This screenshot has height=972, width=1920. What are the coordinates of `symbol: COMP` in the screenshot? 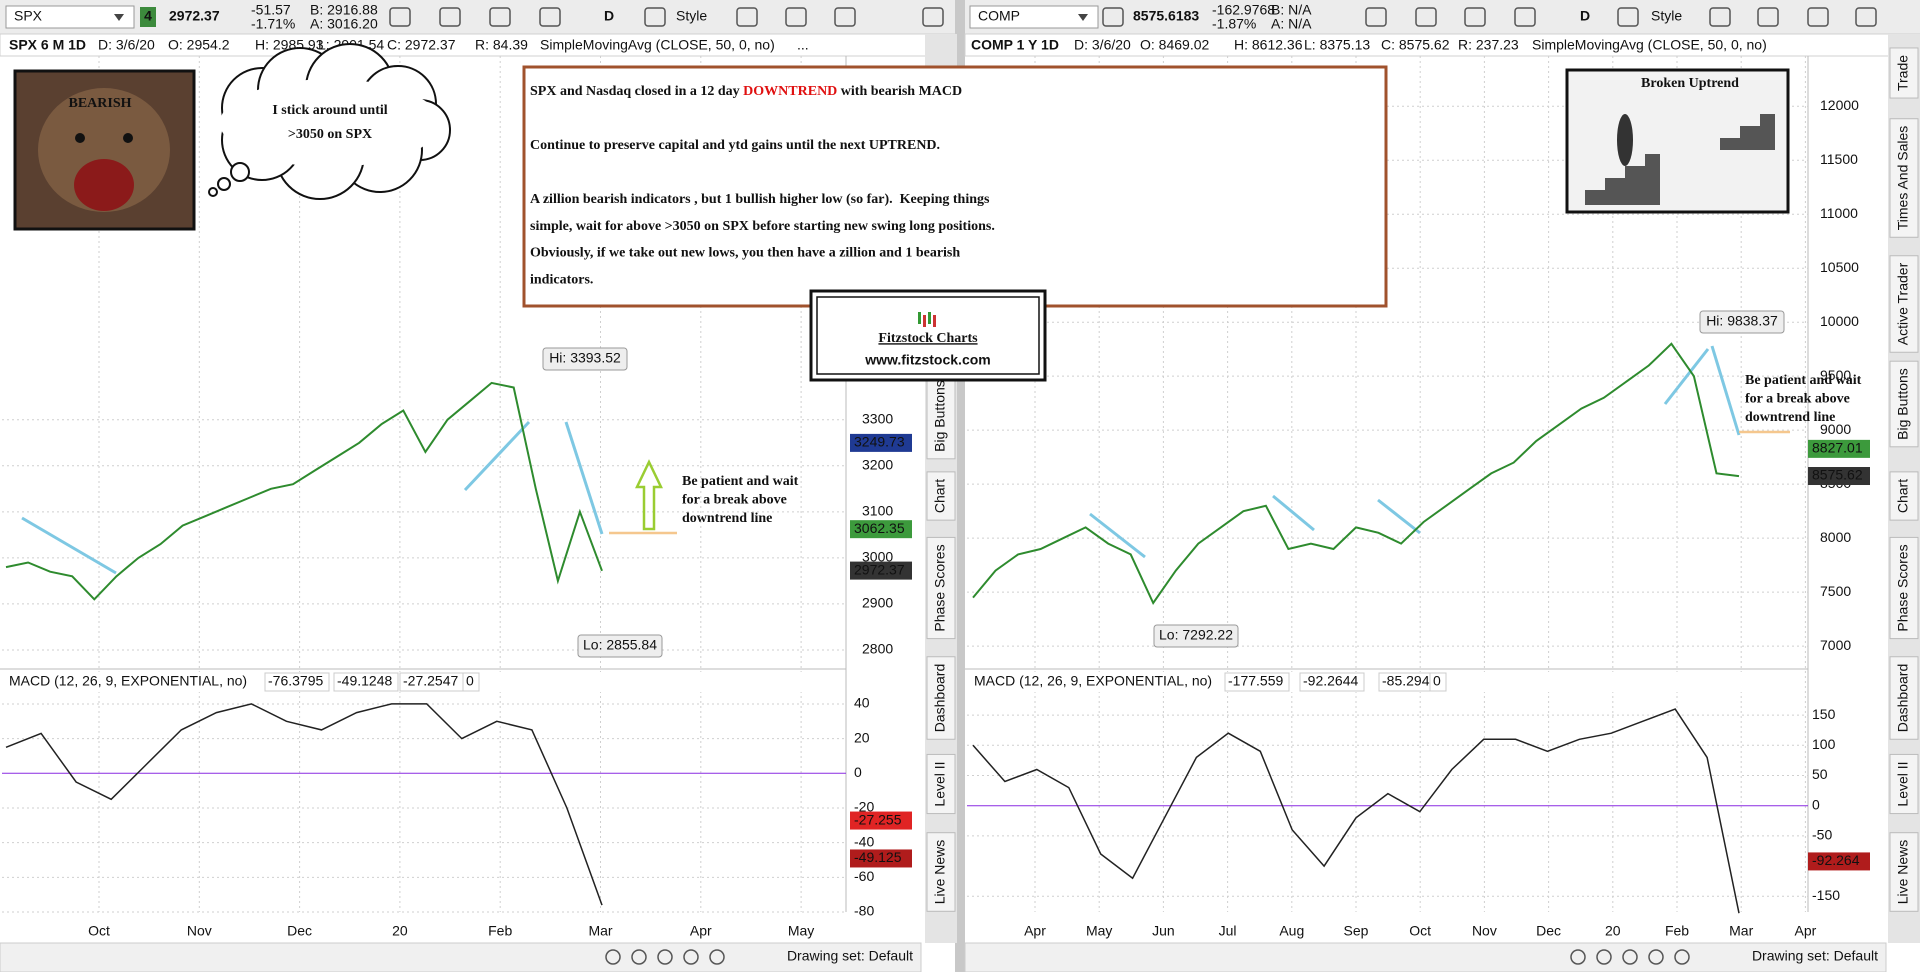 It's located at (999, 16).